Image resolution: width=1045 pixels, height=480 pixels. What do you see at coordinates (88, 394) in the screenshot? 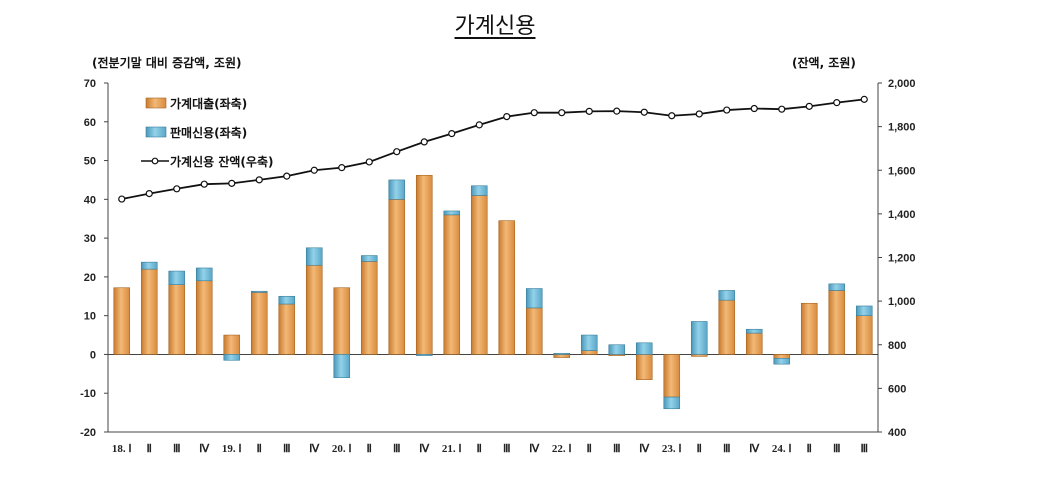
I see `left-tick-label: -10` at bounding box center [88, 394].